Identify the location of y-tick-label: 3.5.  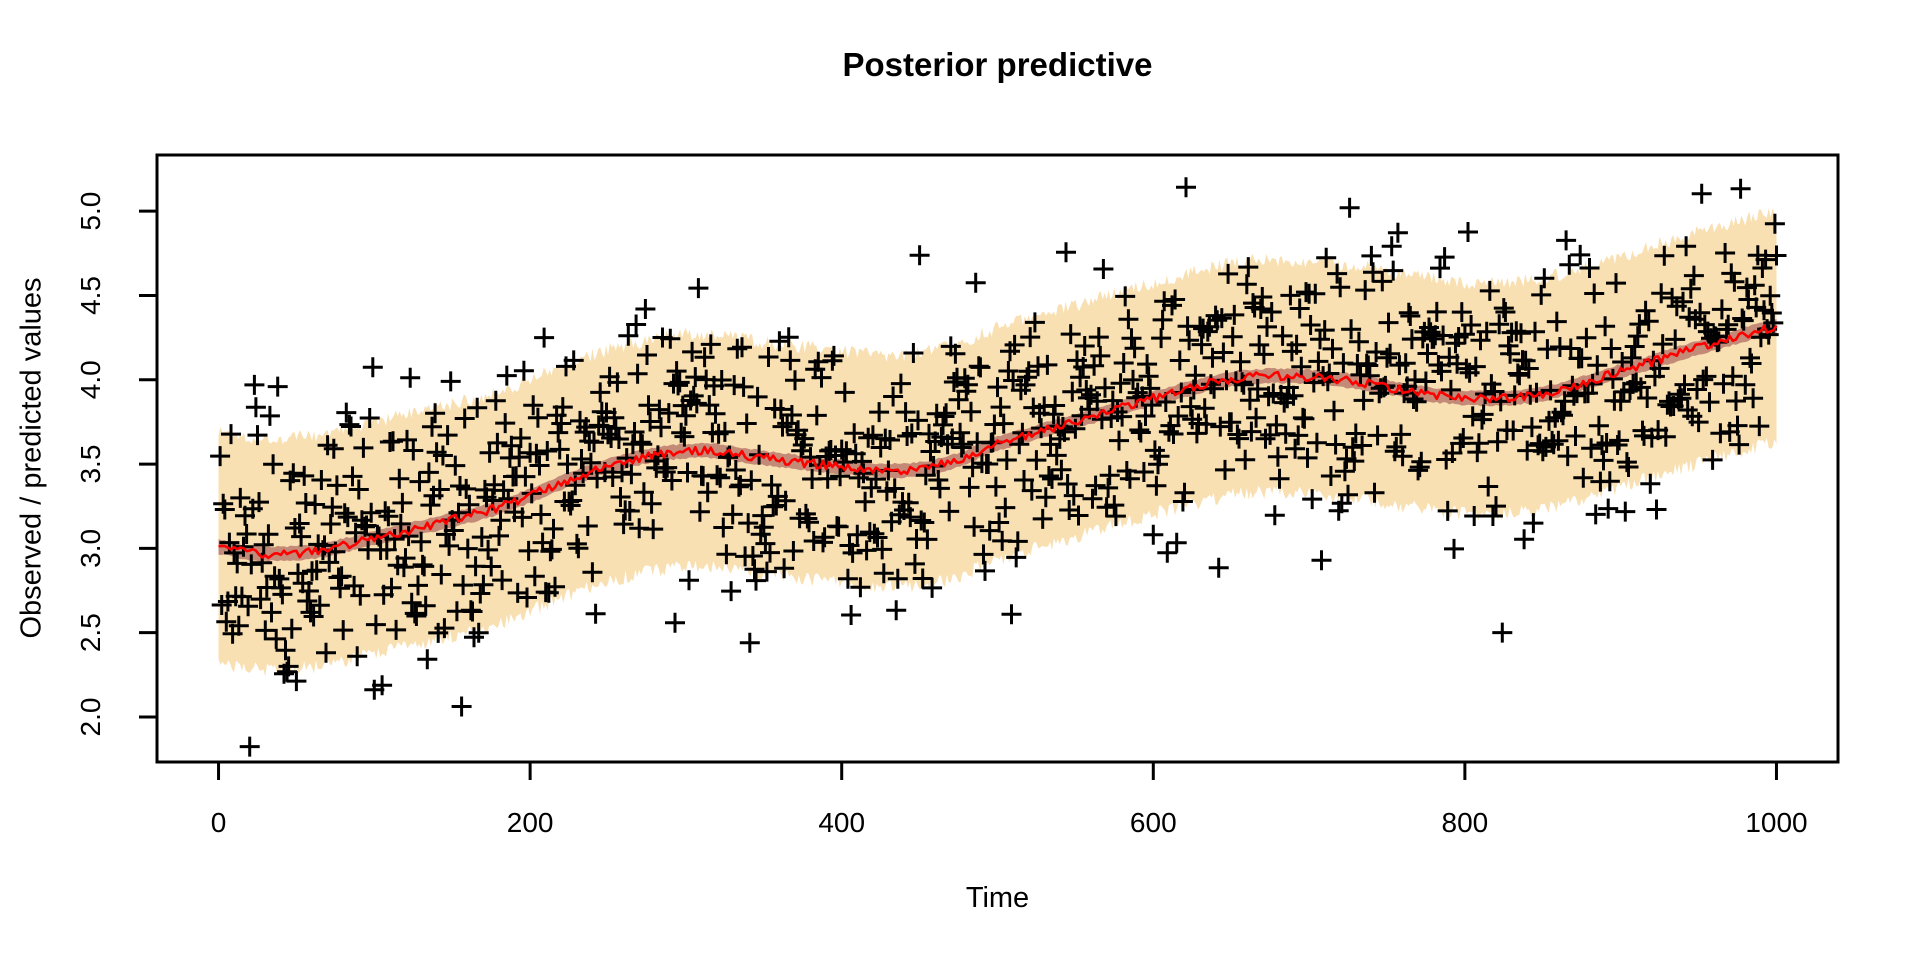
(90, 464).